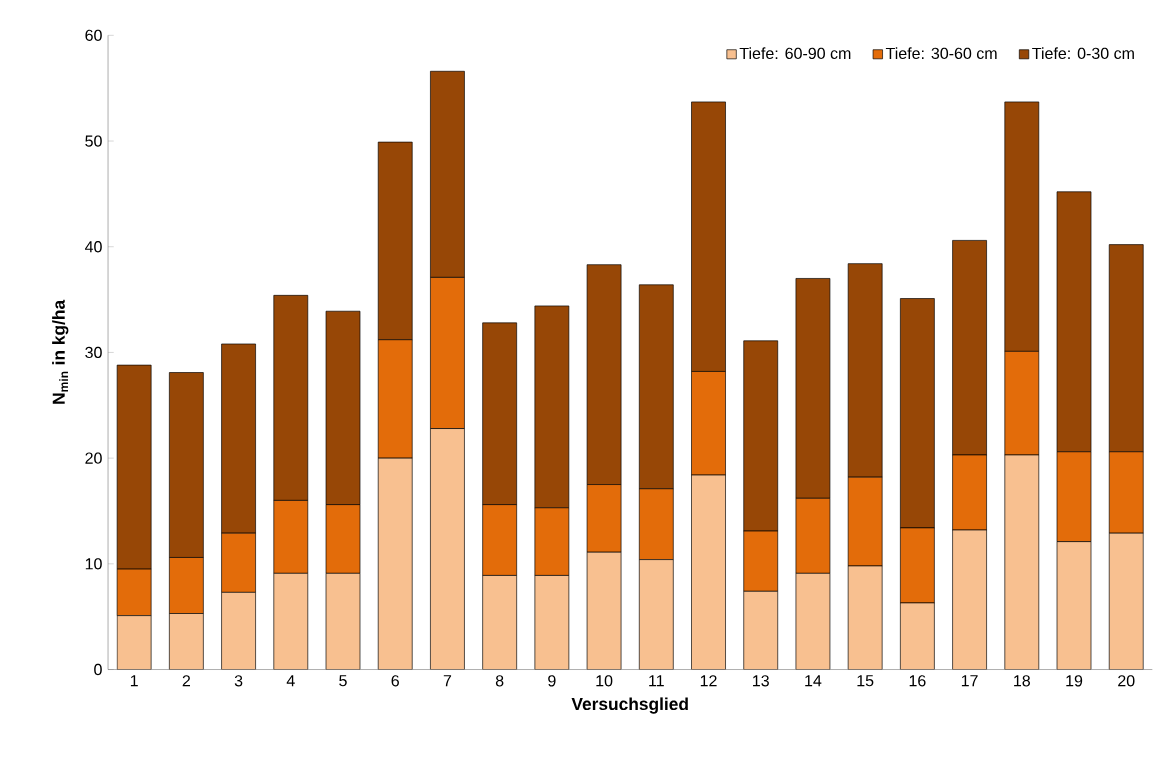 The width and height of the screenshot is (1163, 758). What do you see at coordinates (93, 564) in the screenshot?
I see `y-tick-label: 10` at bounding box center [93, 564].